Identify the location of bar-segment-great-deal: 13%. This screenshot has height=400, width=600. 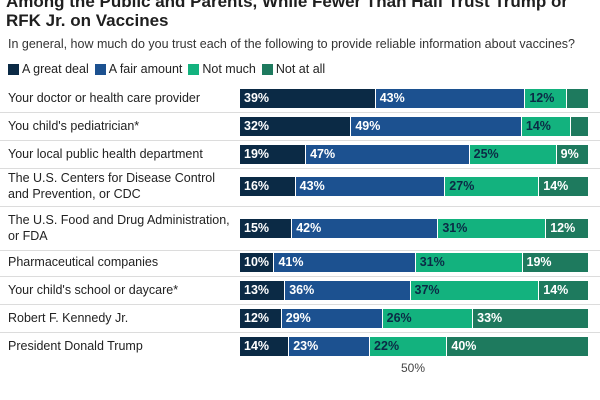
(263, 290).